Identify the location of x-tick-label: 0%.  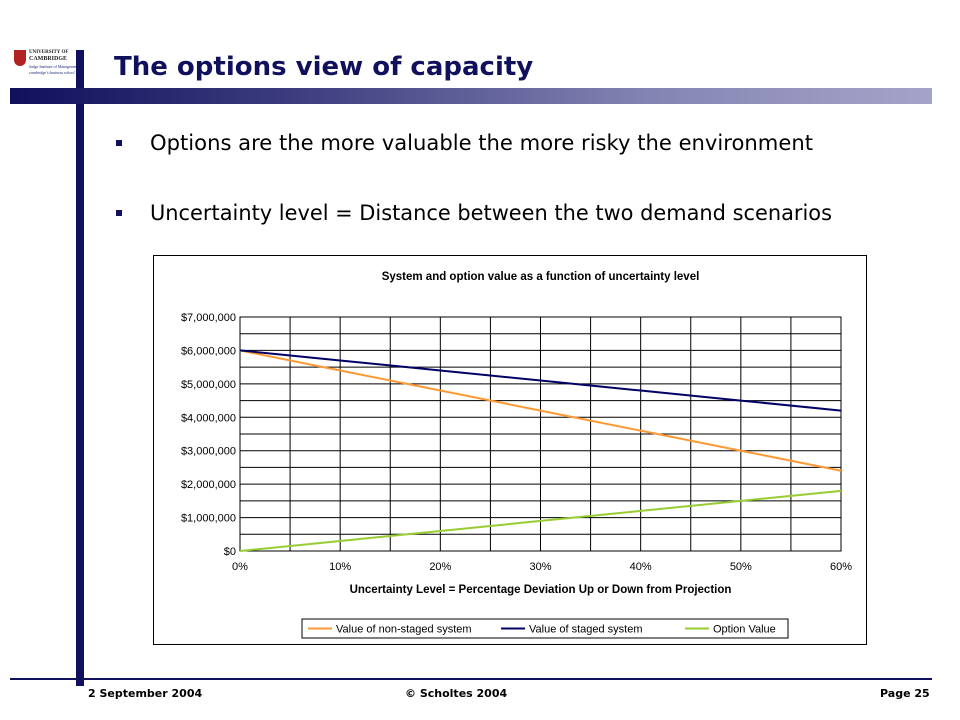
(240, 567).